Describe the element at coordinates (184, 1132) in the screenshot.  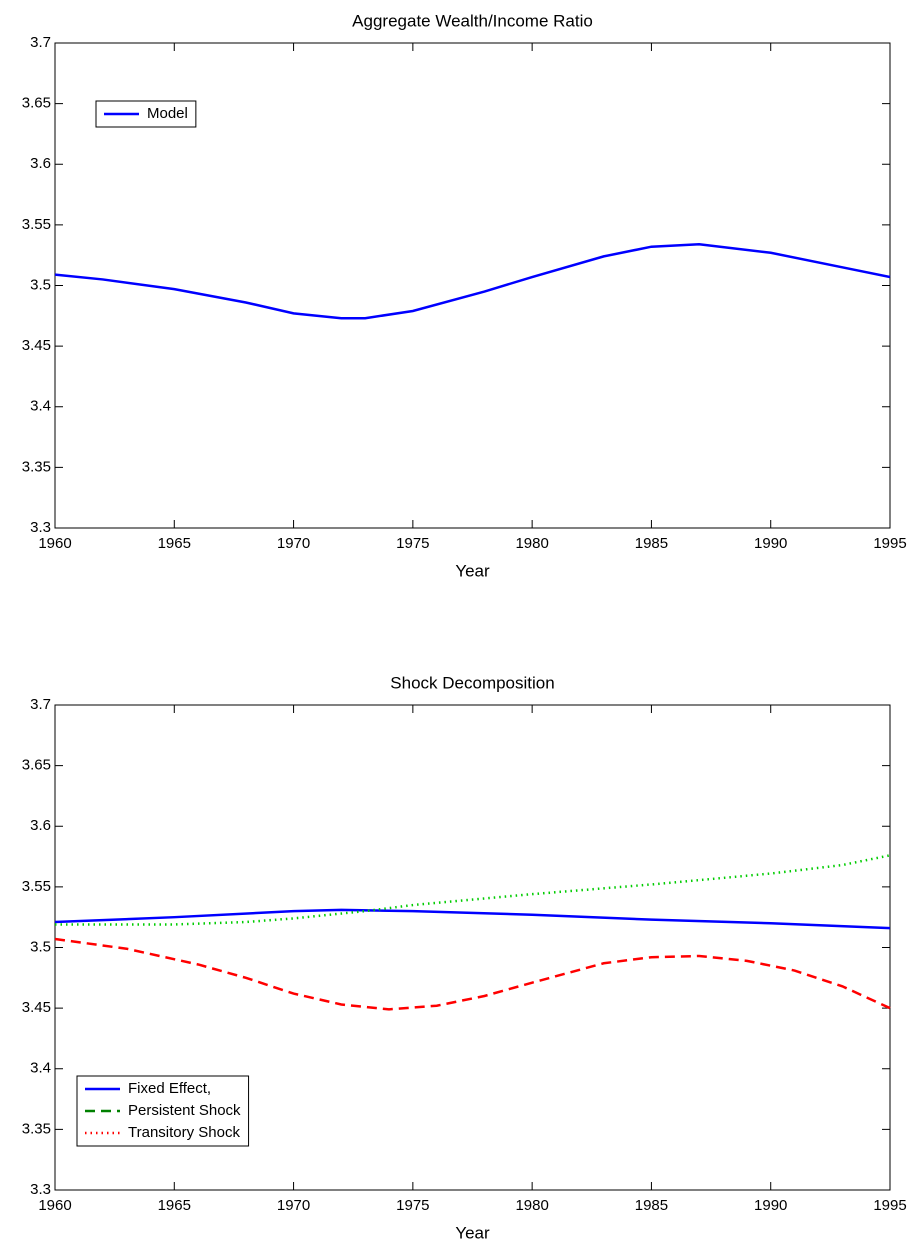
I see `legend-label: Transitory Shock` at that location.